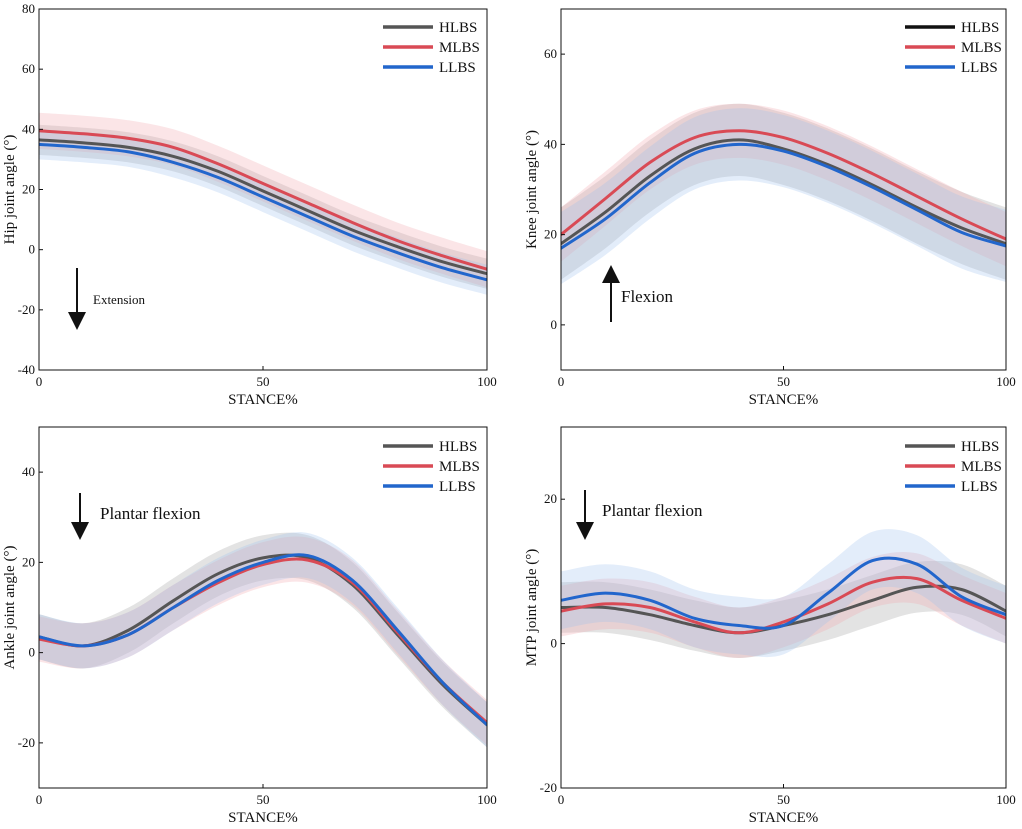 Image resolution: width=1022 pixels, height=829 pixels. Describe the element at coordinates (561, 799) in the screenshot. I see `mtp-xtick-label: 0` at that location.